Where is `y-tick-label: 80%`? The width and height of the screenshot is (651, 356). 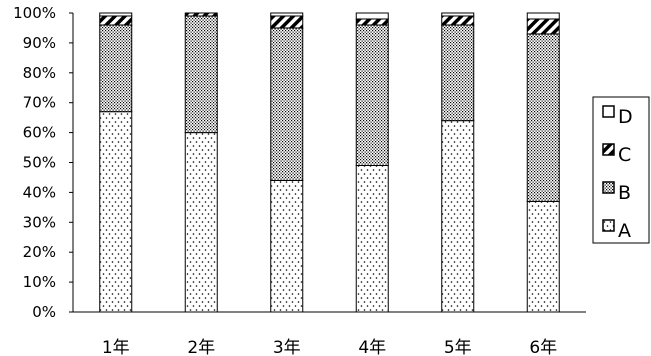 y-tick-label: 80% is located at coordinates (39, 73).